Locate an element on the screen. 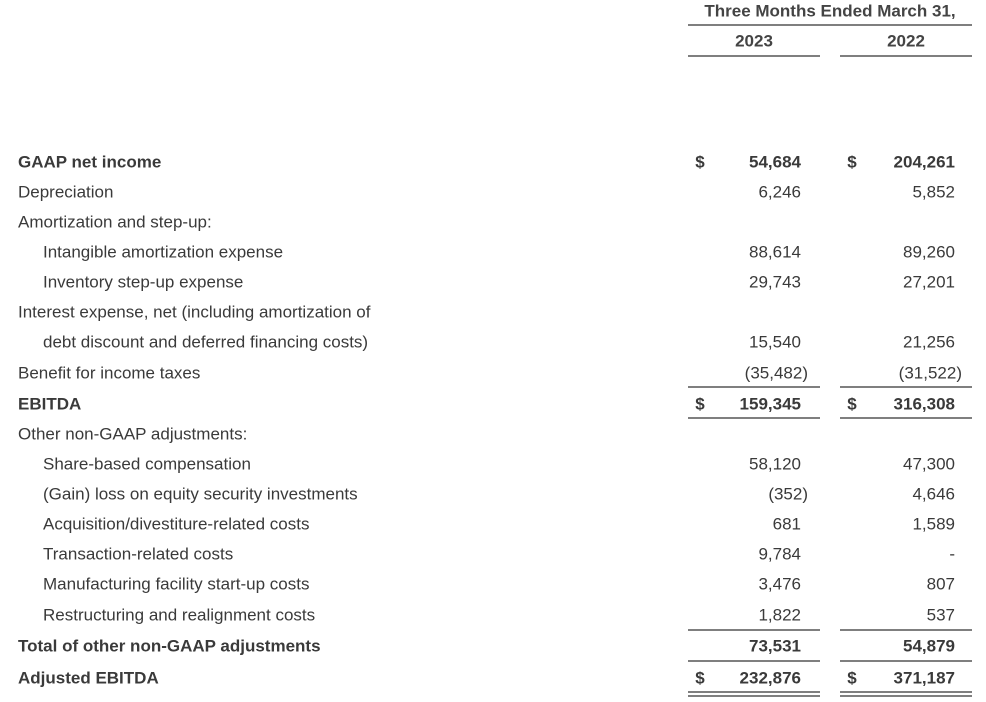 The image size is (986, 702). cell-value: 47,300 is located at coordinates (929, 463).